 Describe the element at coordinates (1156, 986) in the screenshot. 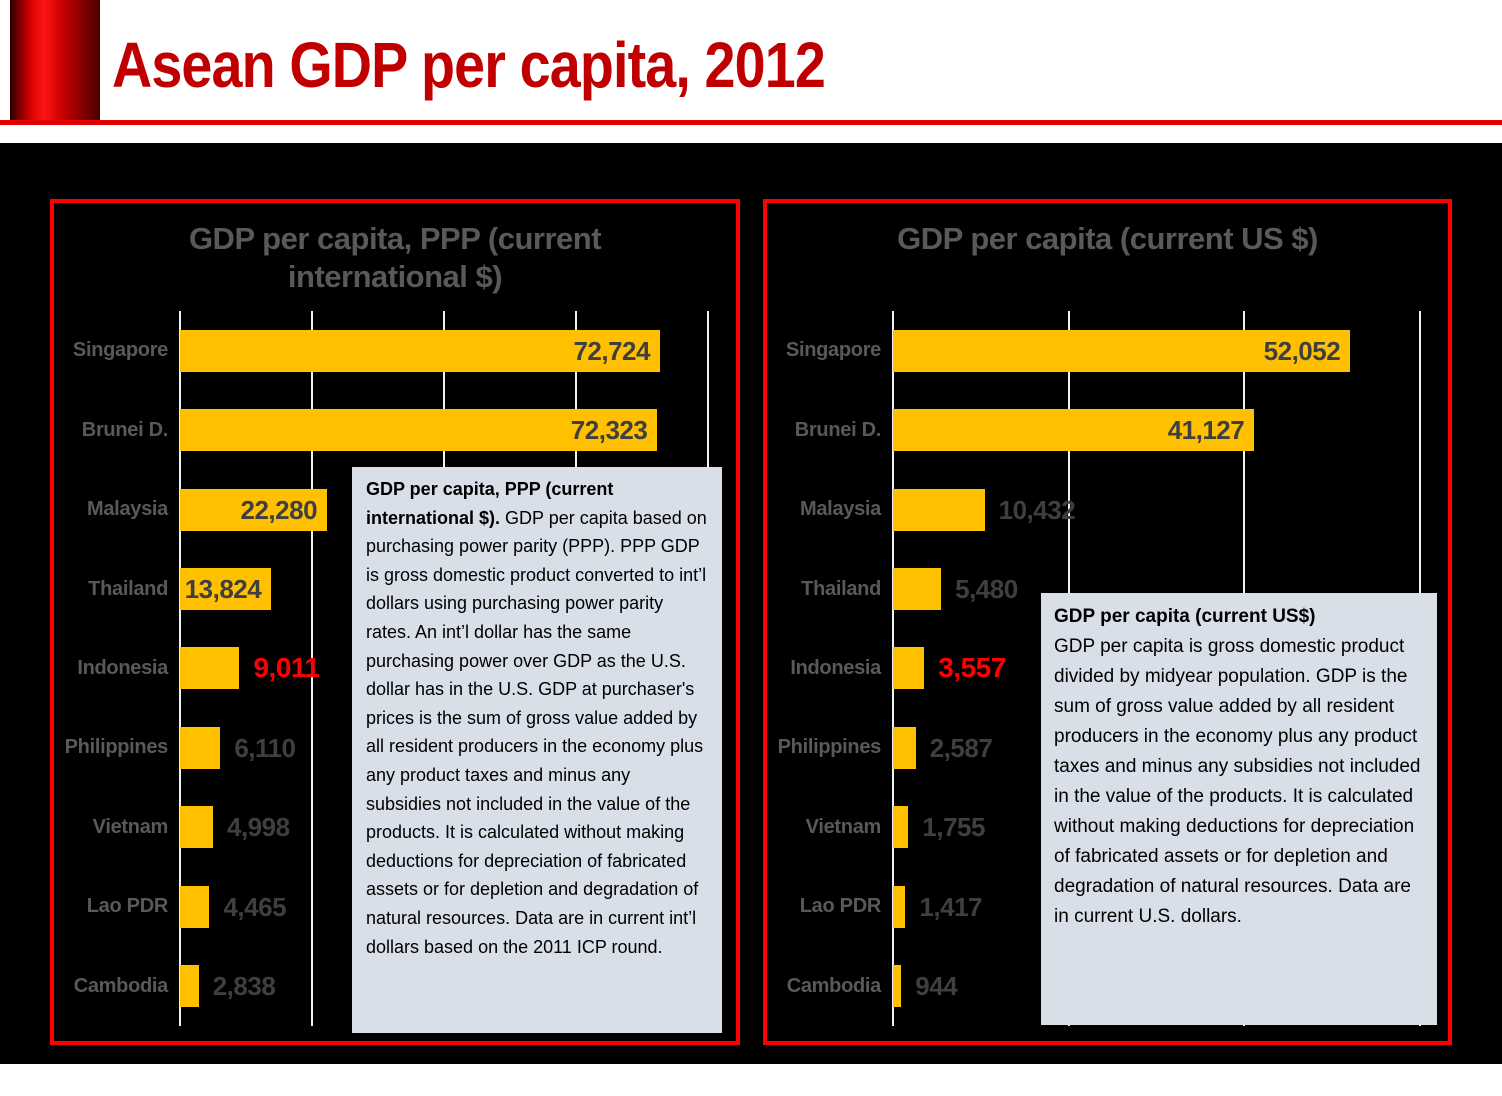

I see `bar-track: 944` at that location.